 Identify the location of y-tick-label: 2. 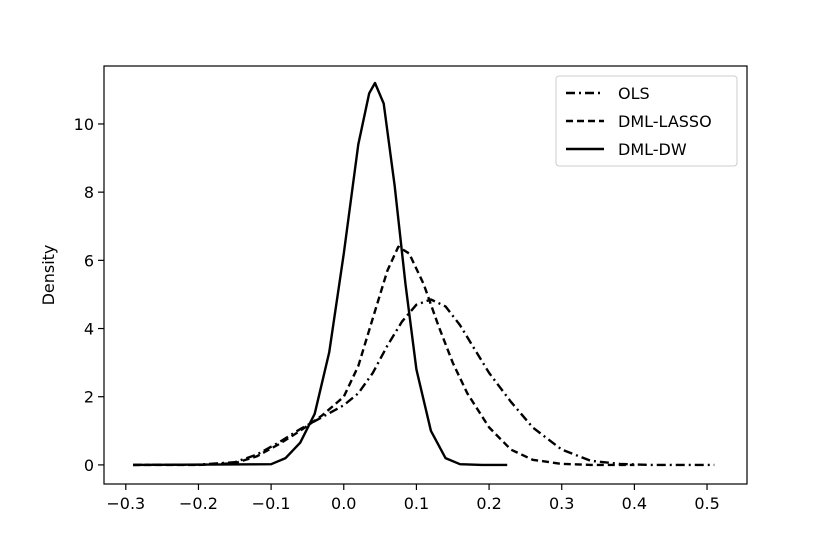
(89, 397).